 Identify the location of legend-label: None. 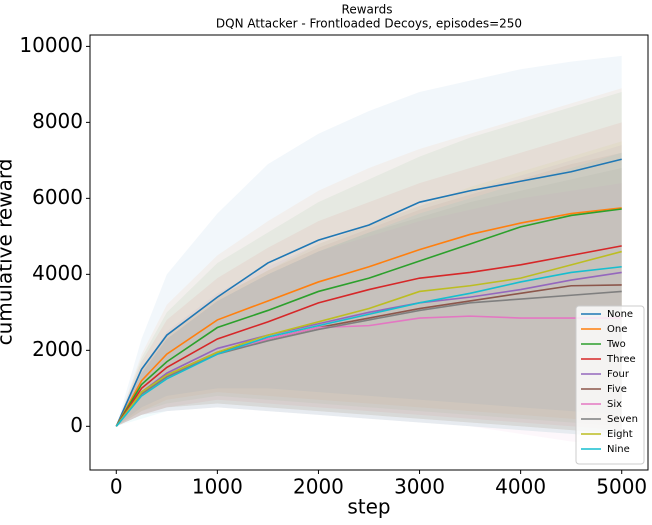
(620, 314).